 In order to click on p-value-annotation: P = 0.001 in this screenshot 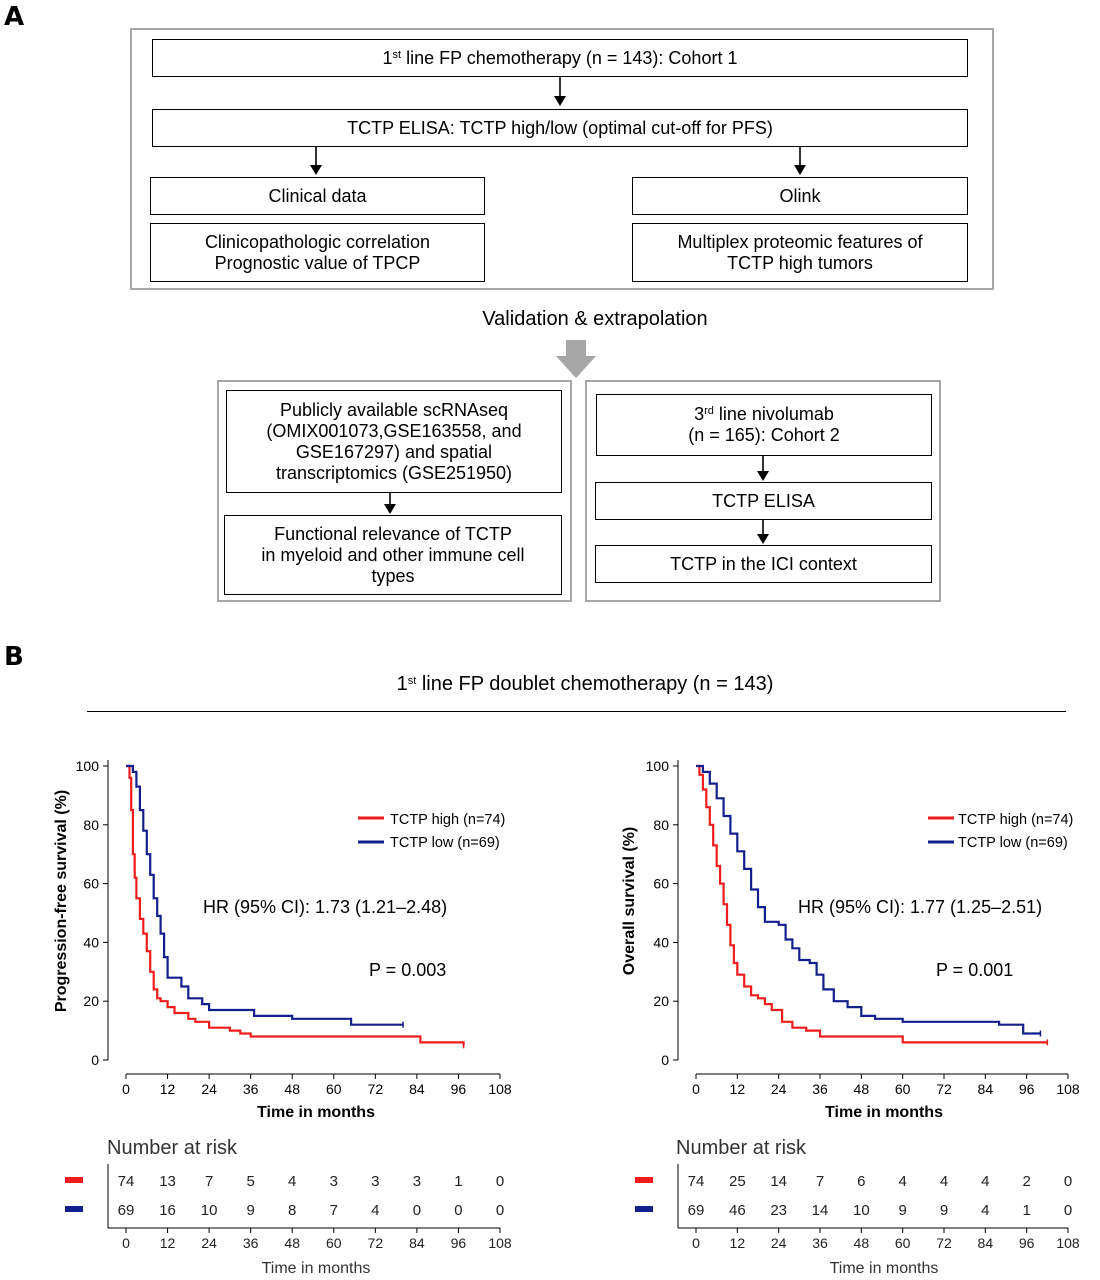, I will do `click(974, 970)`.